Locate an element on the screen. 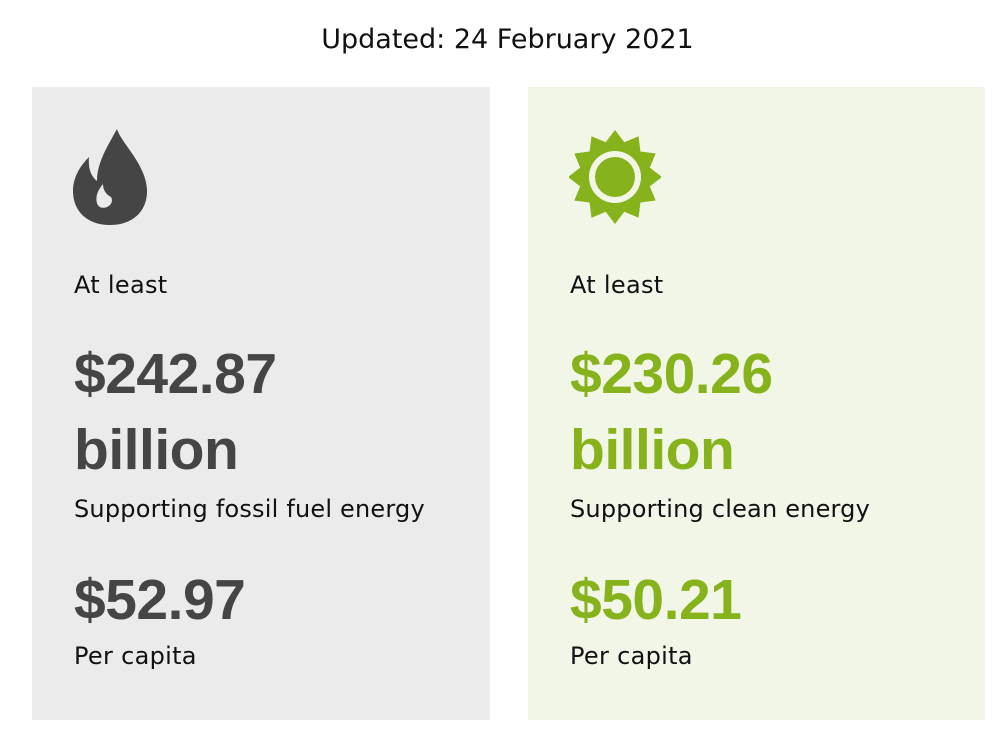 The width and height of the screenshot is (999, 733). fossil-amount-value: $242.87 is located at coordinates (175, 374).